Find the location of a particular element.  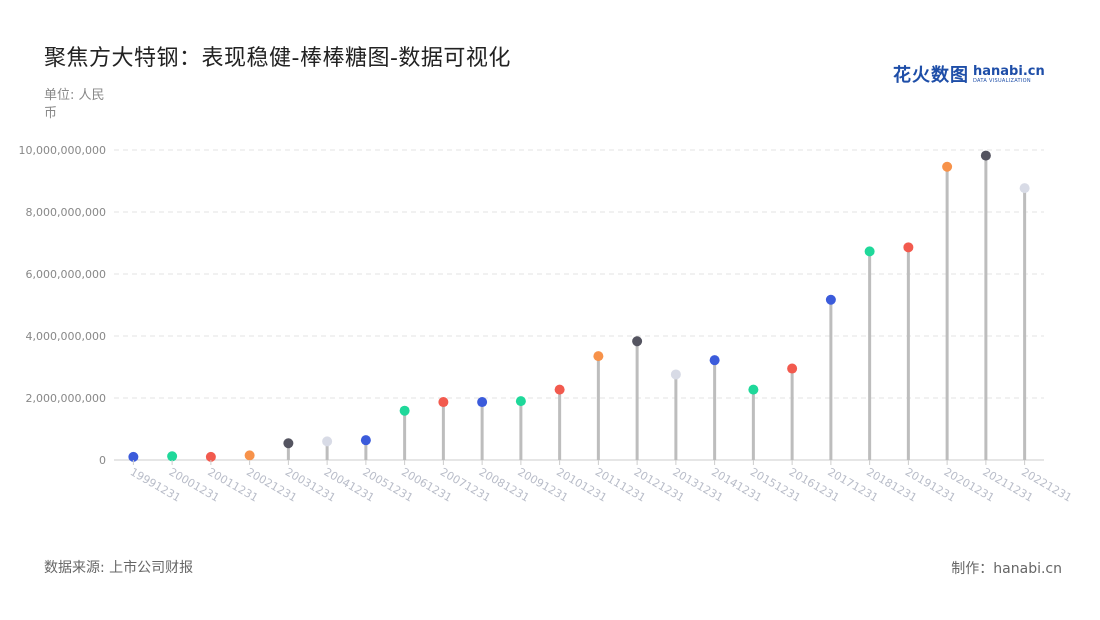

brand-logo: 花火数图 hanabi.cn DATA VISUALIZATION is located at coordinates (969, 74).